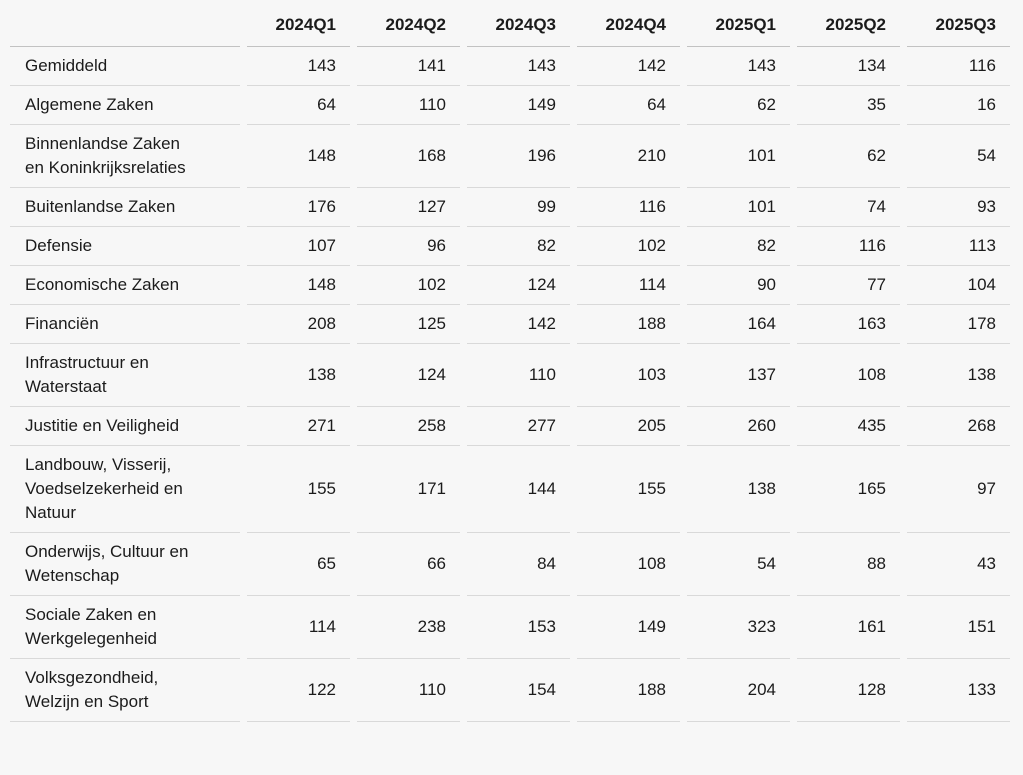  I want to click on column-header: 2025Q3, so click(958, 23).